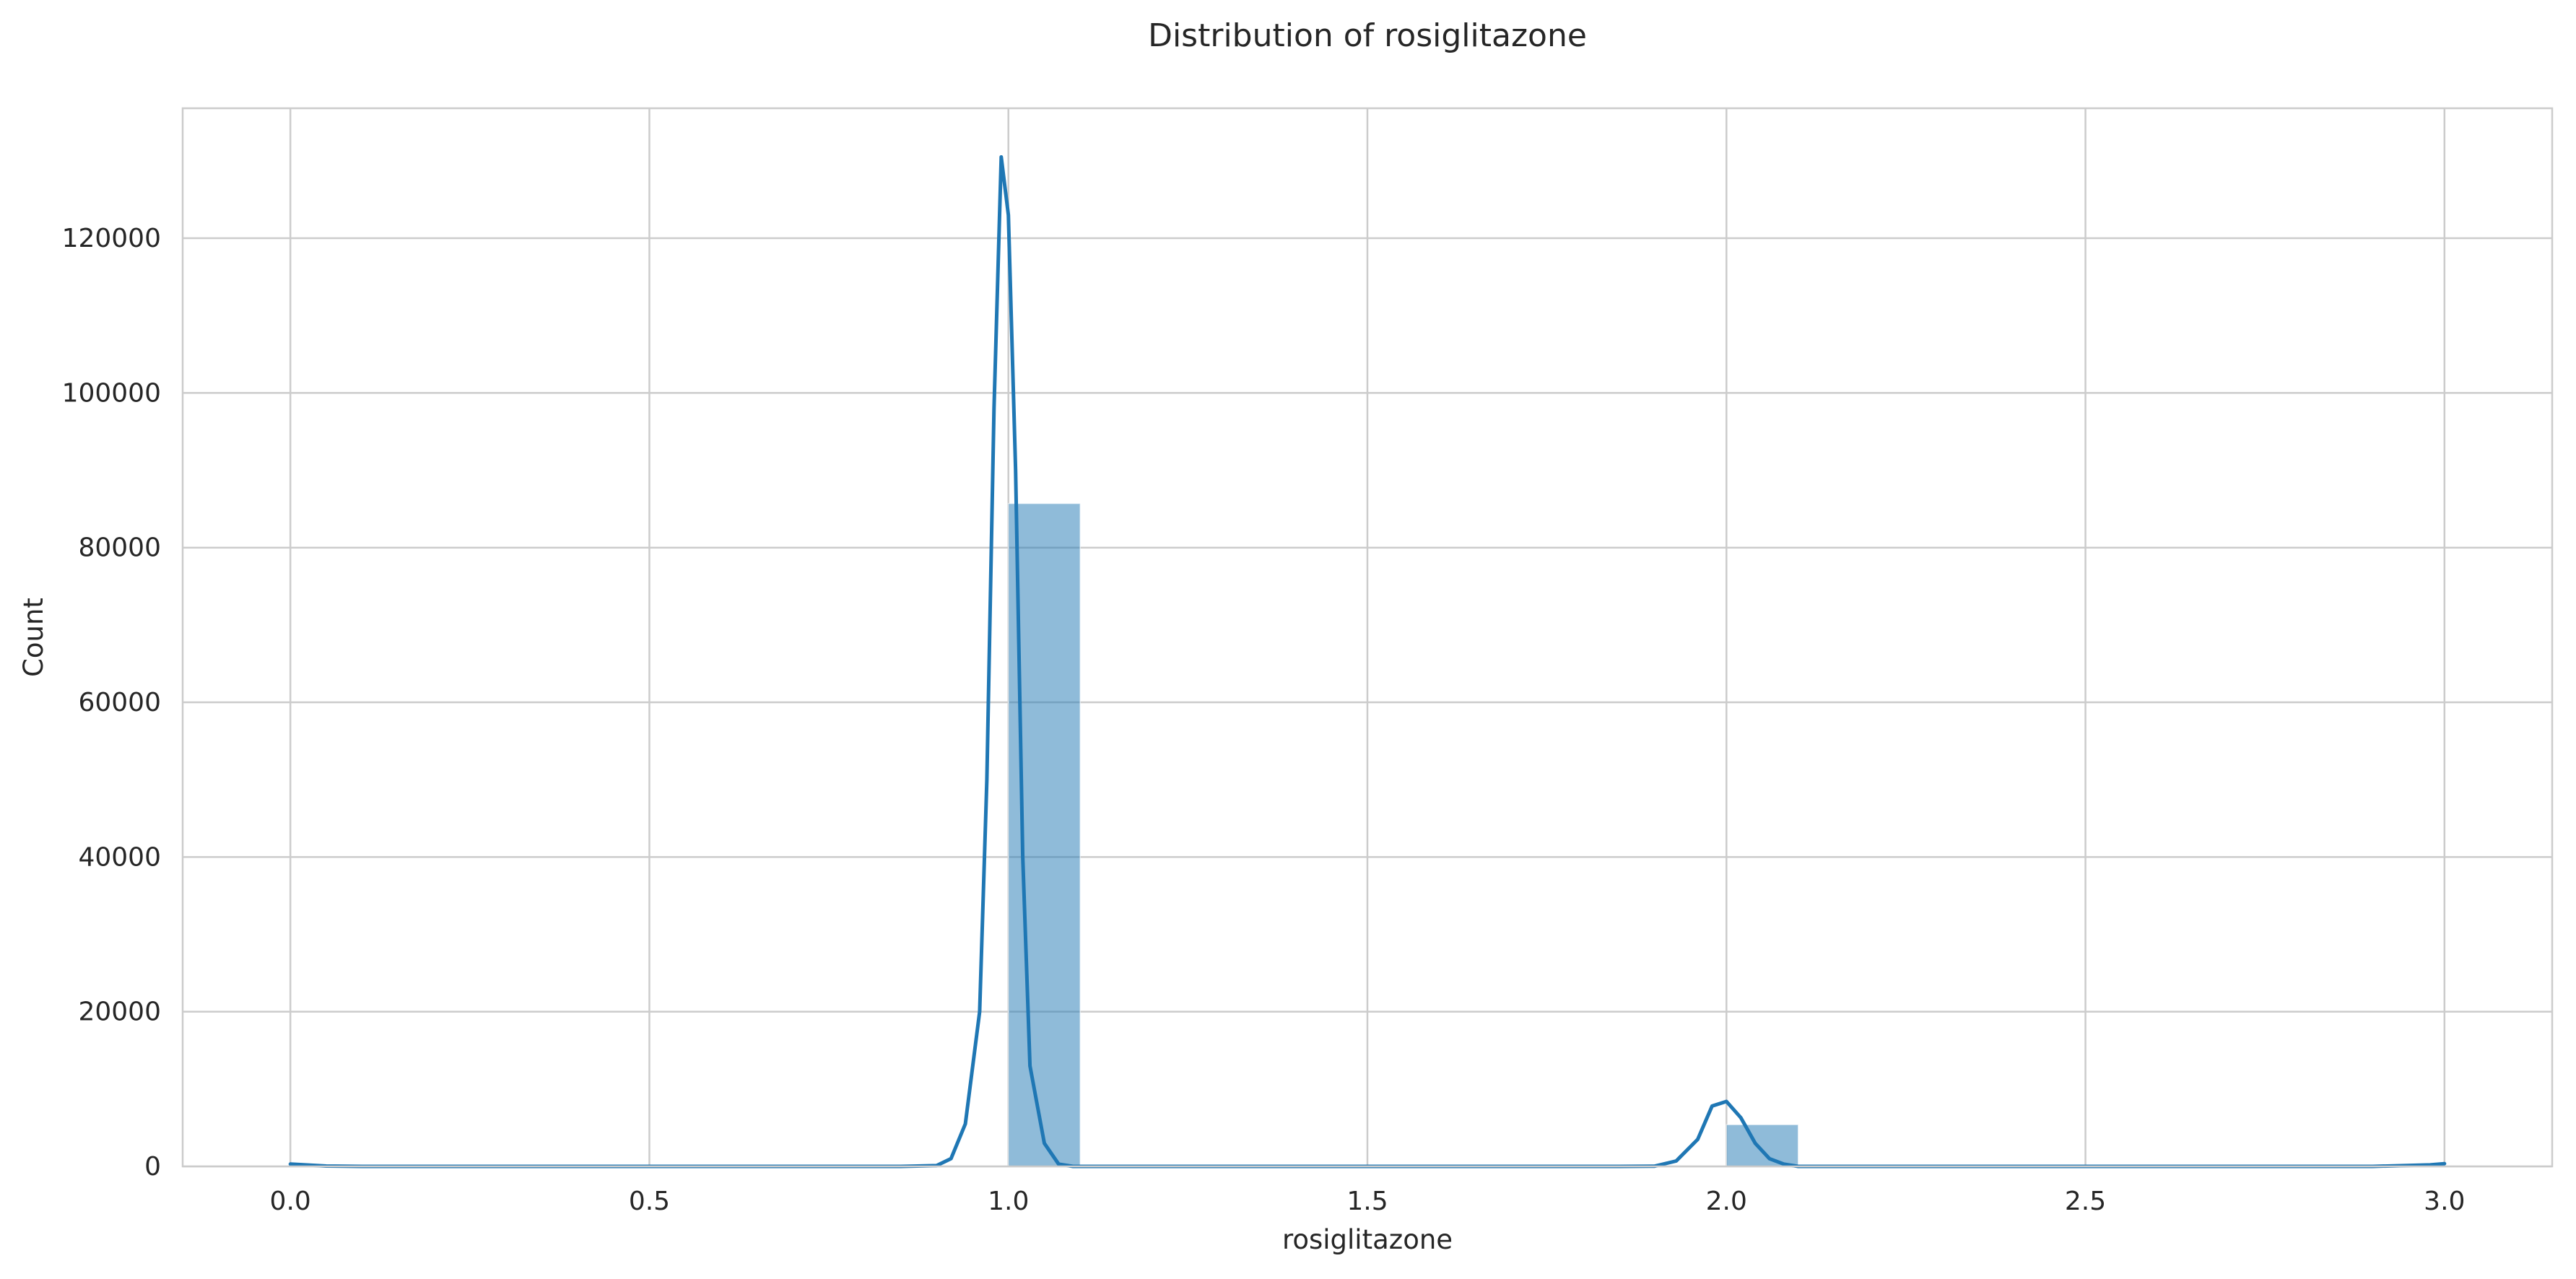 The image size is (2576, 1279). Describe the element at coordinates (290, 1201) in the screenshot. I see `x-tick-label: 0.0` at that location.